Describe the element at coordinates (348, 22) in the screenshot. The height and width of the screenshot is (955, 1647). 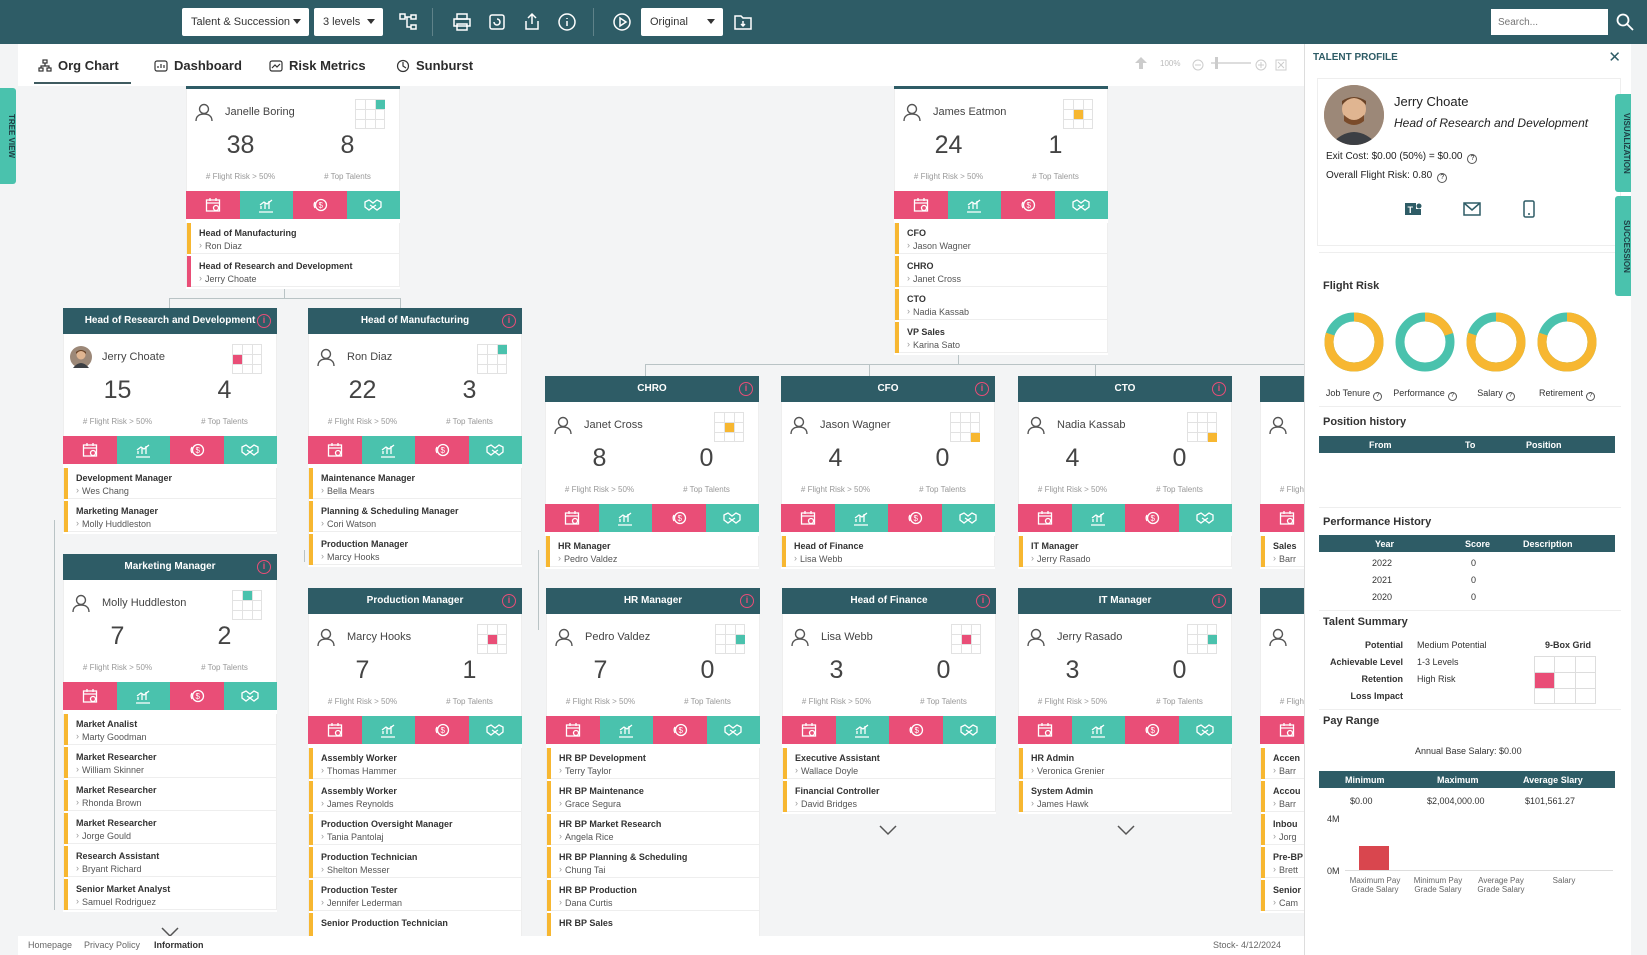
I see `levels-select: 3 levels` at that location.